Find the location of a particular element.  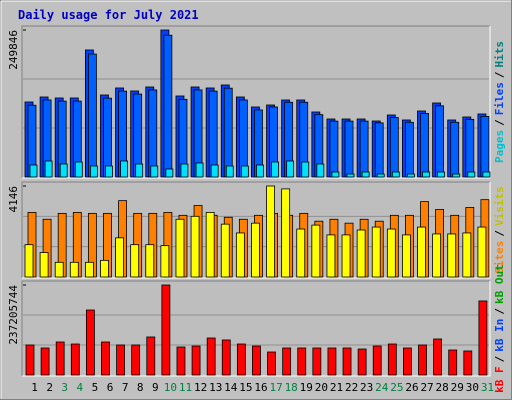

x-tick-label: 26 is located at coordinates (411, 387).